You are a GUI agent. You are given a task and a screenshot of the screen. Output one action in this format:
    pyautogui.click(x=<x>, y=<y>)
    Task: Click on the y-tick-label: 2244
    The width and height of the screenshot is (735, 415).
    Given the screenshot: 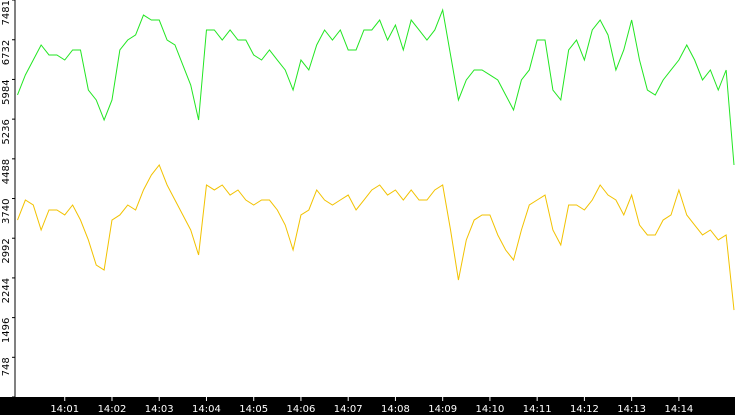 What is the action you would take?
    pyautogui.click(x=6, y=290)
    